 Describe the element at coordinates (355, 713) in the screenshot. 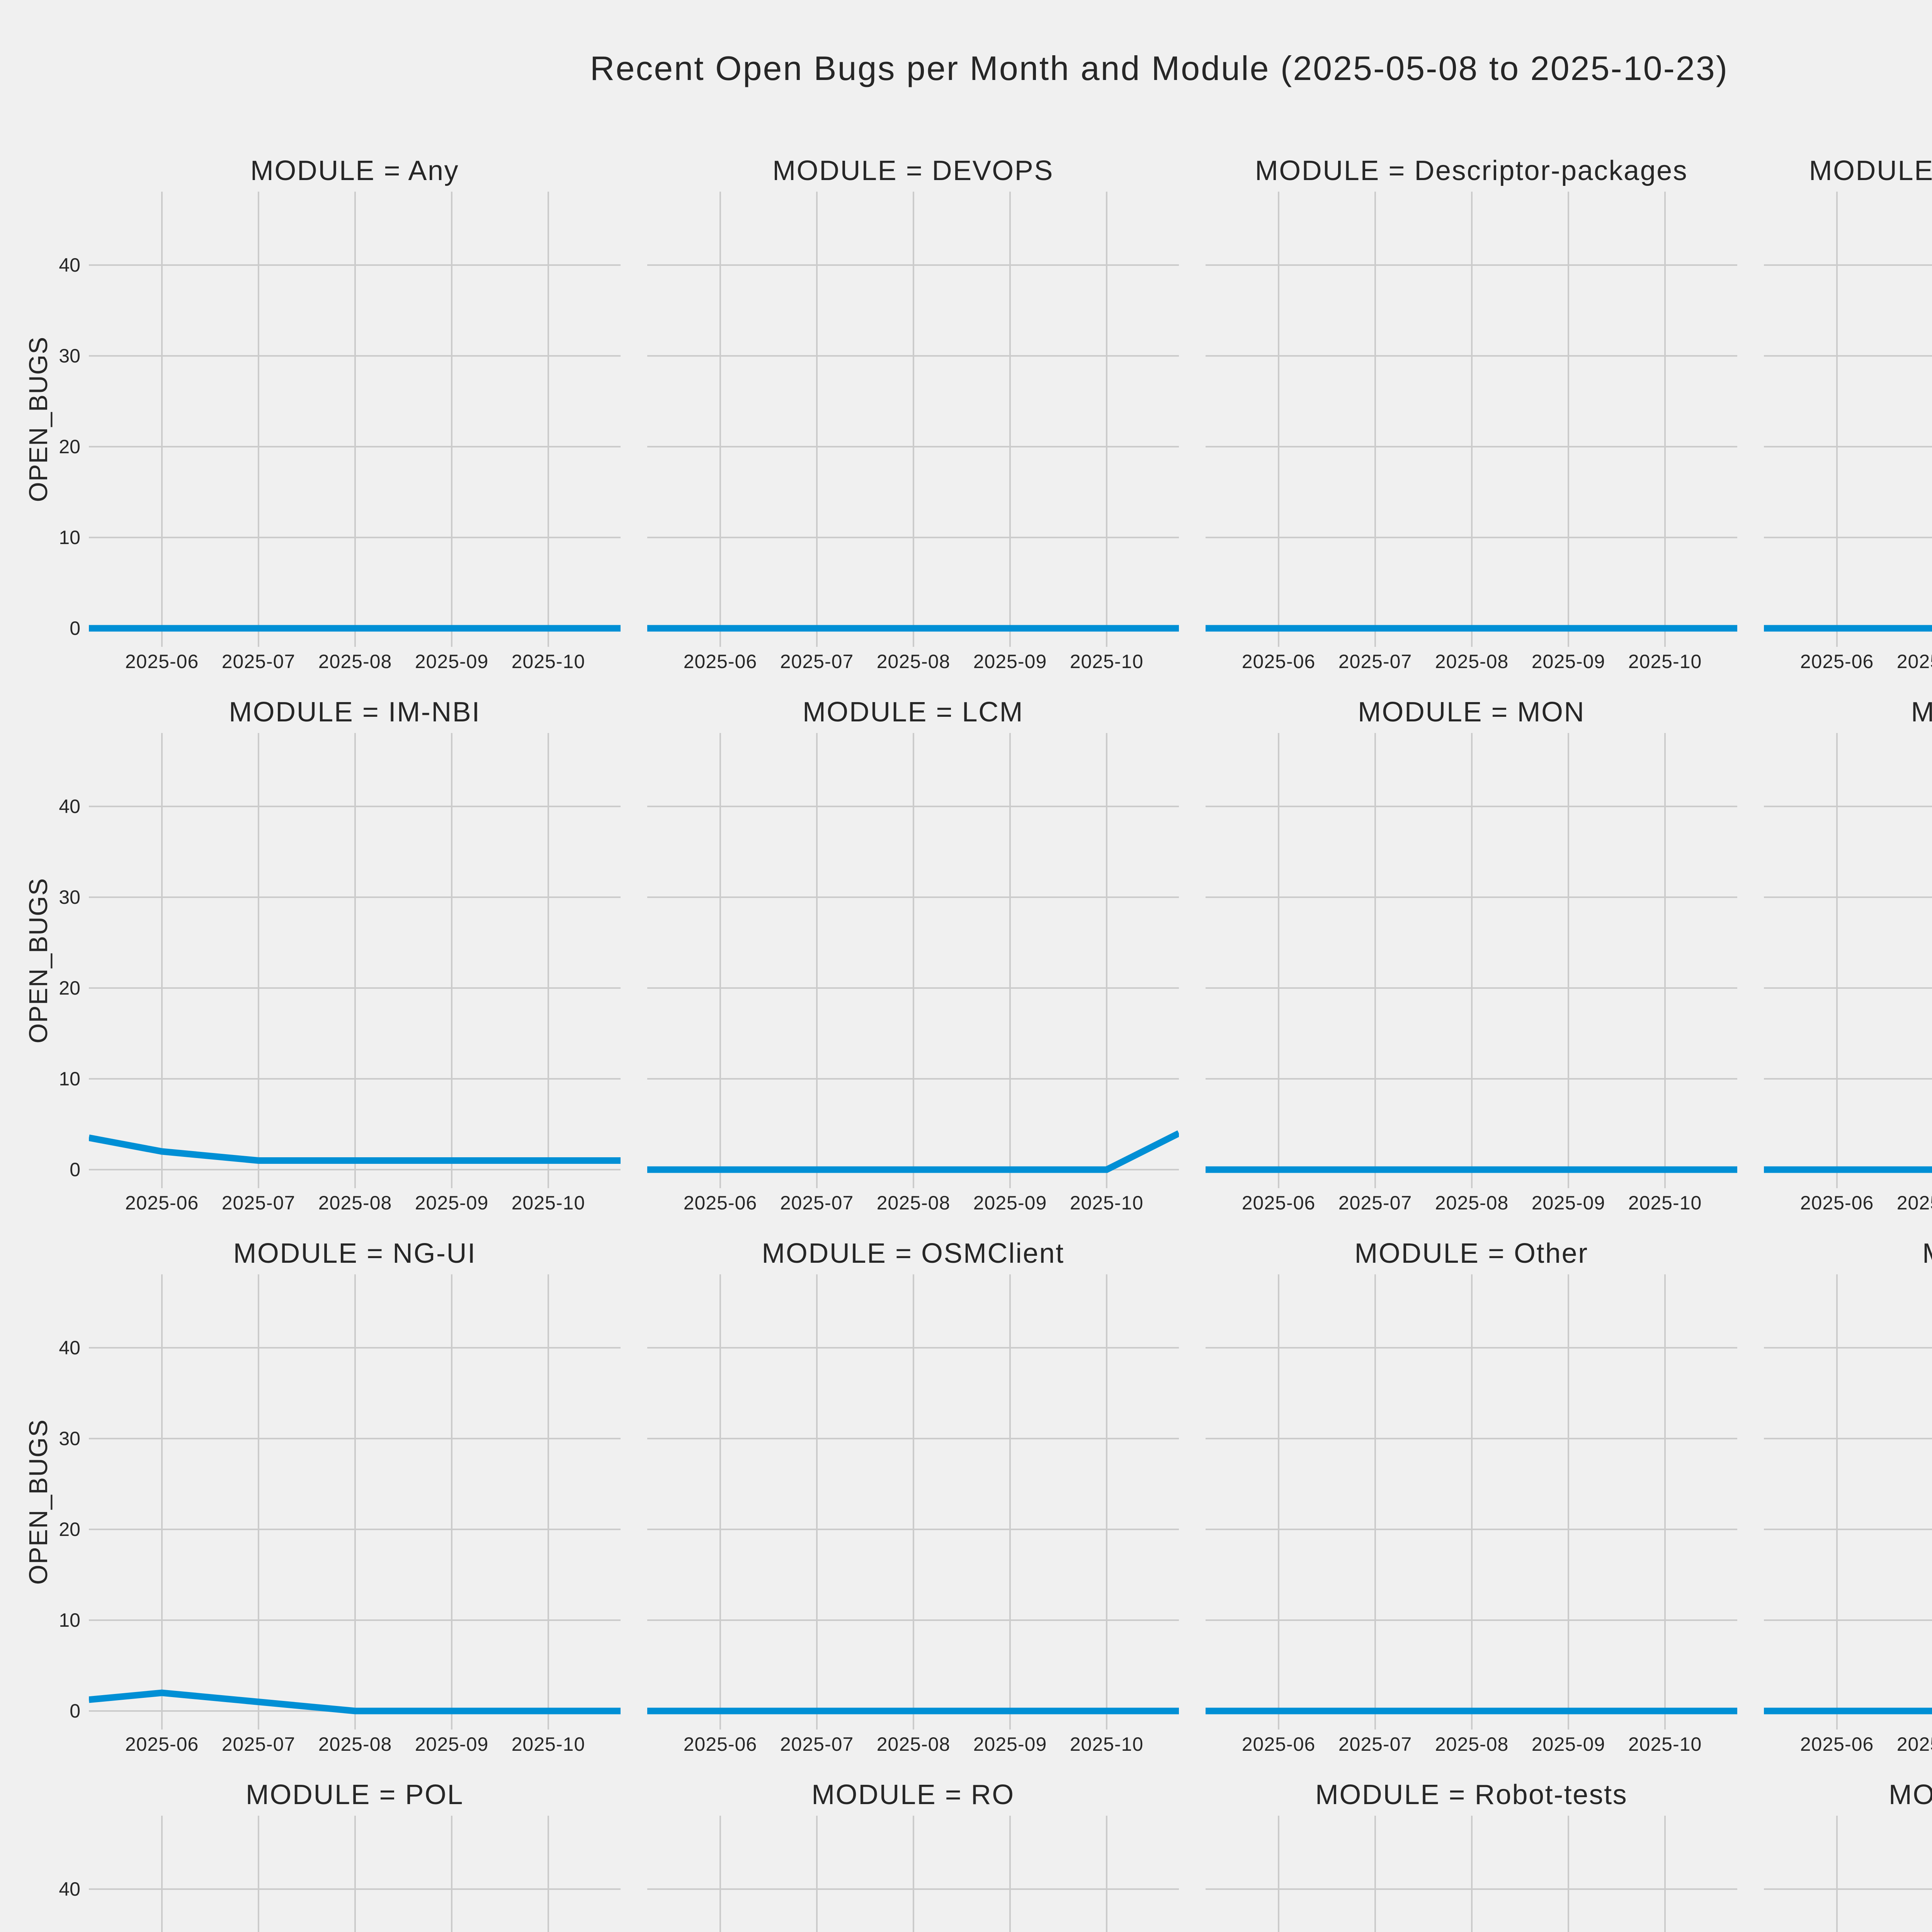

I see `svg-text: MODULE = IM-NBI` at that location.